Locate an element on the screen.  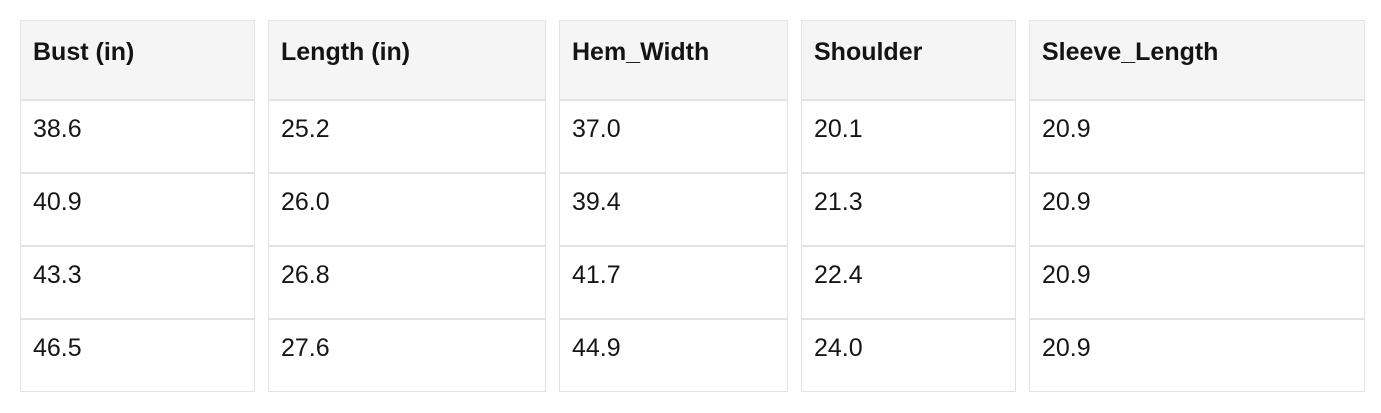
column-header-hem-width: Hem_Width is located at coordinates (673, 60).